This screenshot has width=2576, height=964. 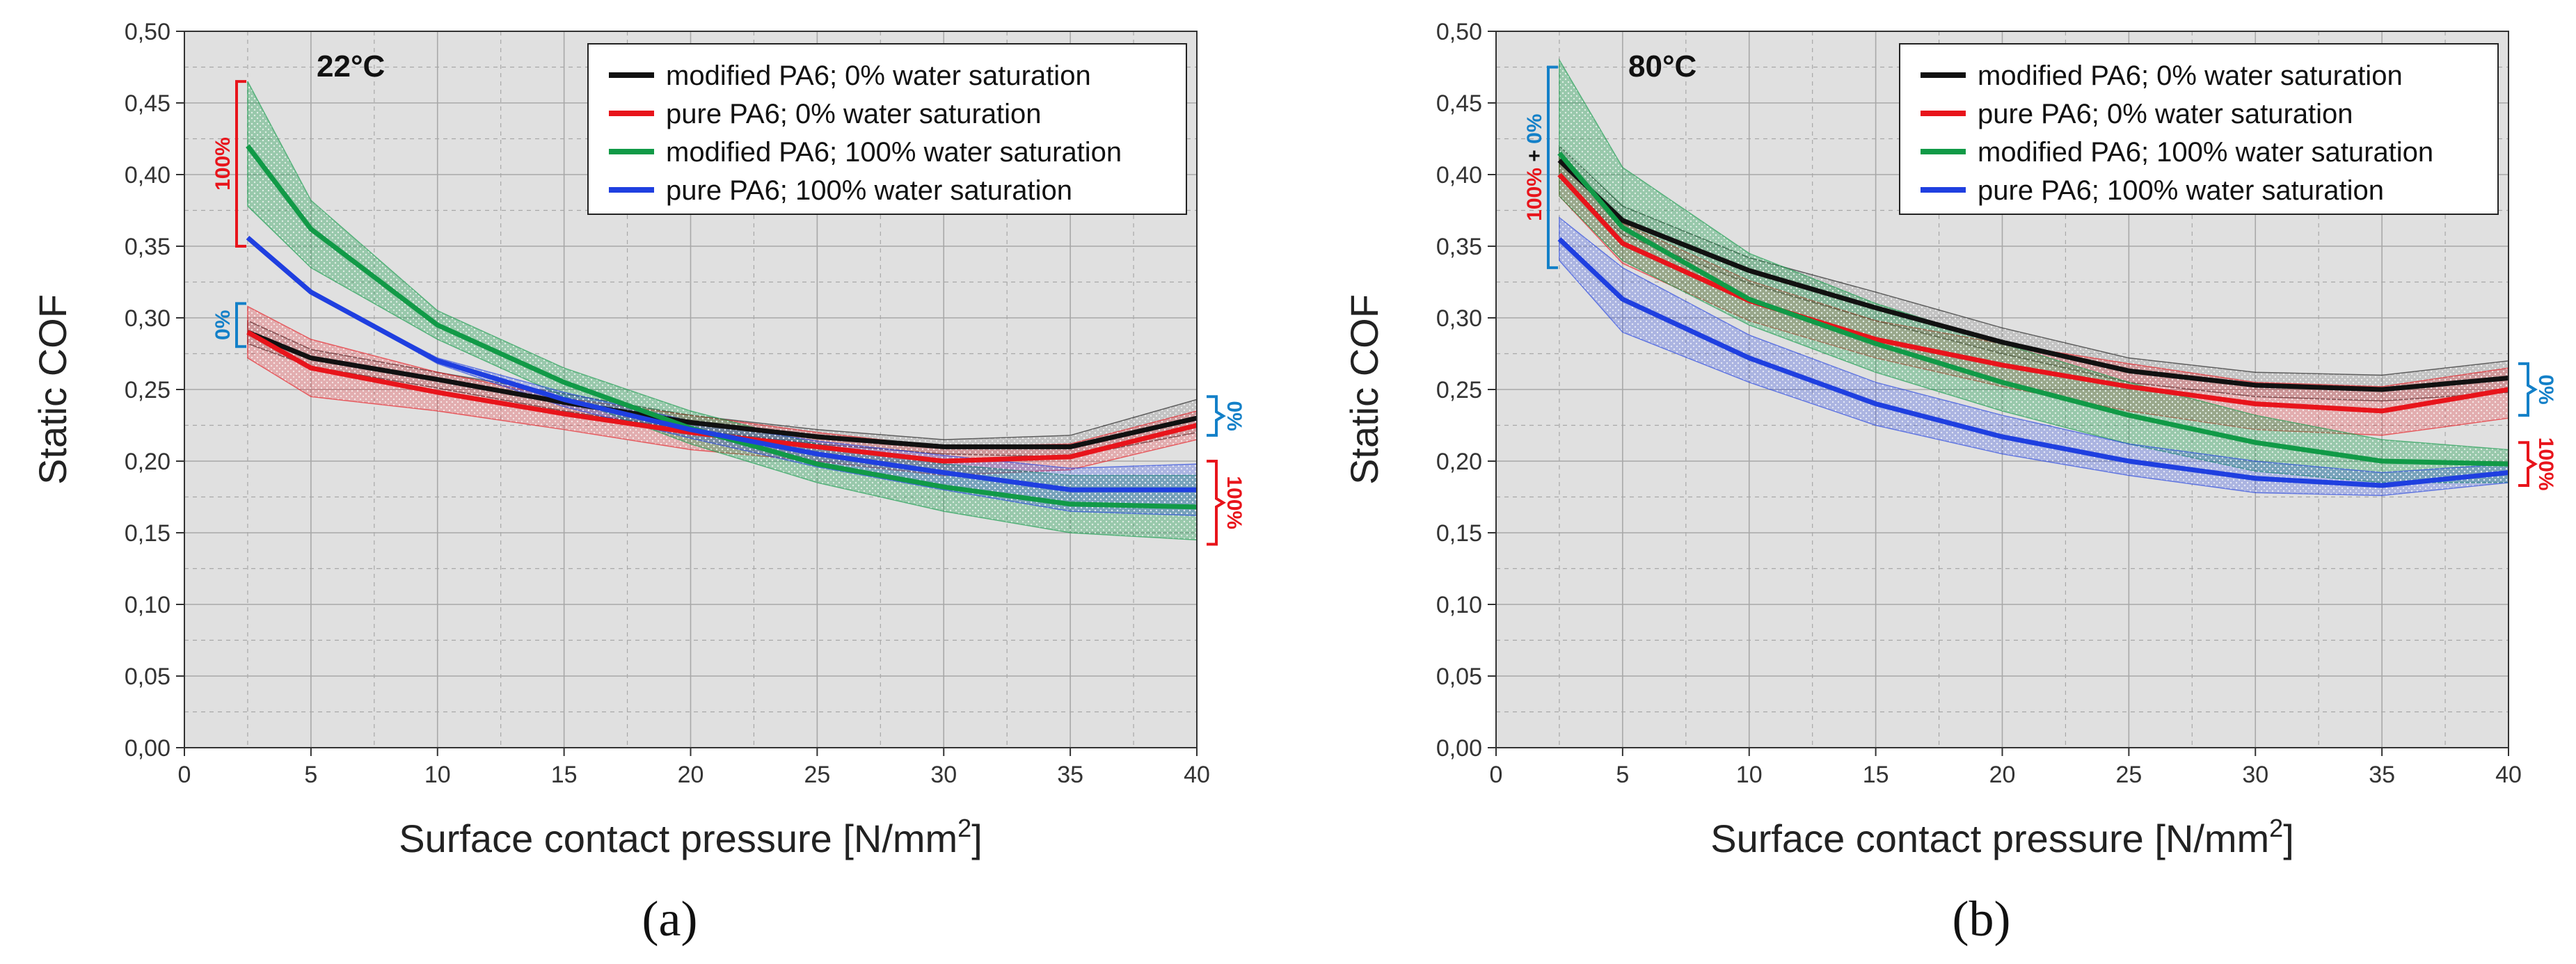 I want to click on bracket-label: 100% + 0%, so click(x=1534, y=167).